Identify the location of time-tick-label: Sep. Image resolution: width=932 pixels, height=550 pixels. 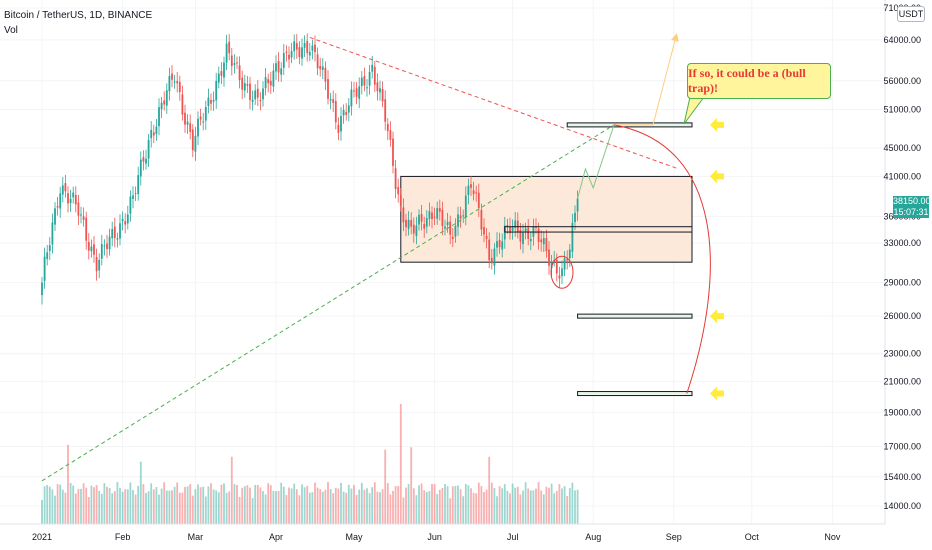
(674, 537).